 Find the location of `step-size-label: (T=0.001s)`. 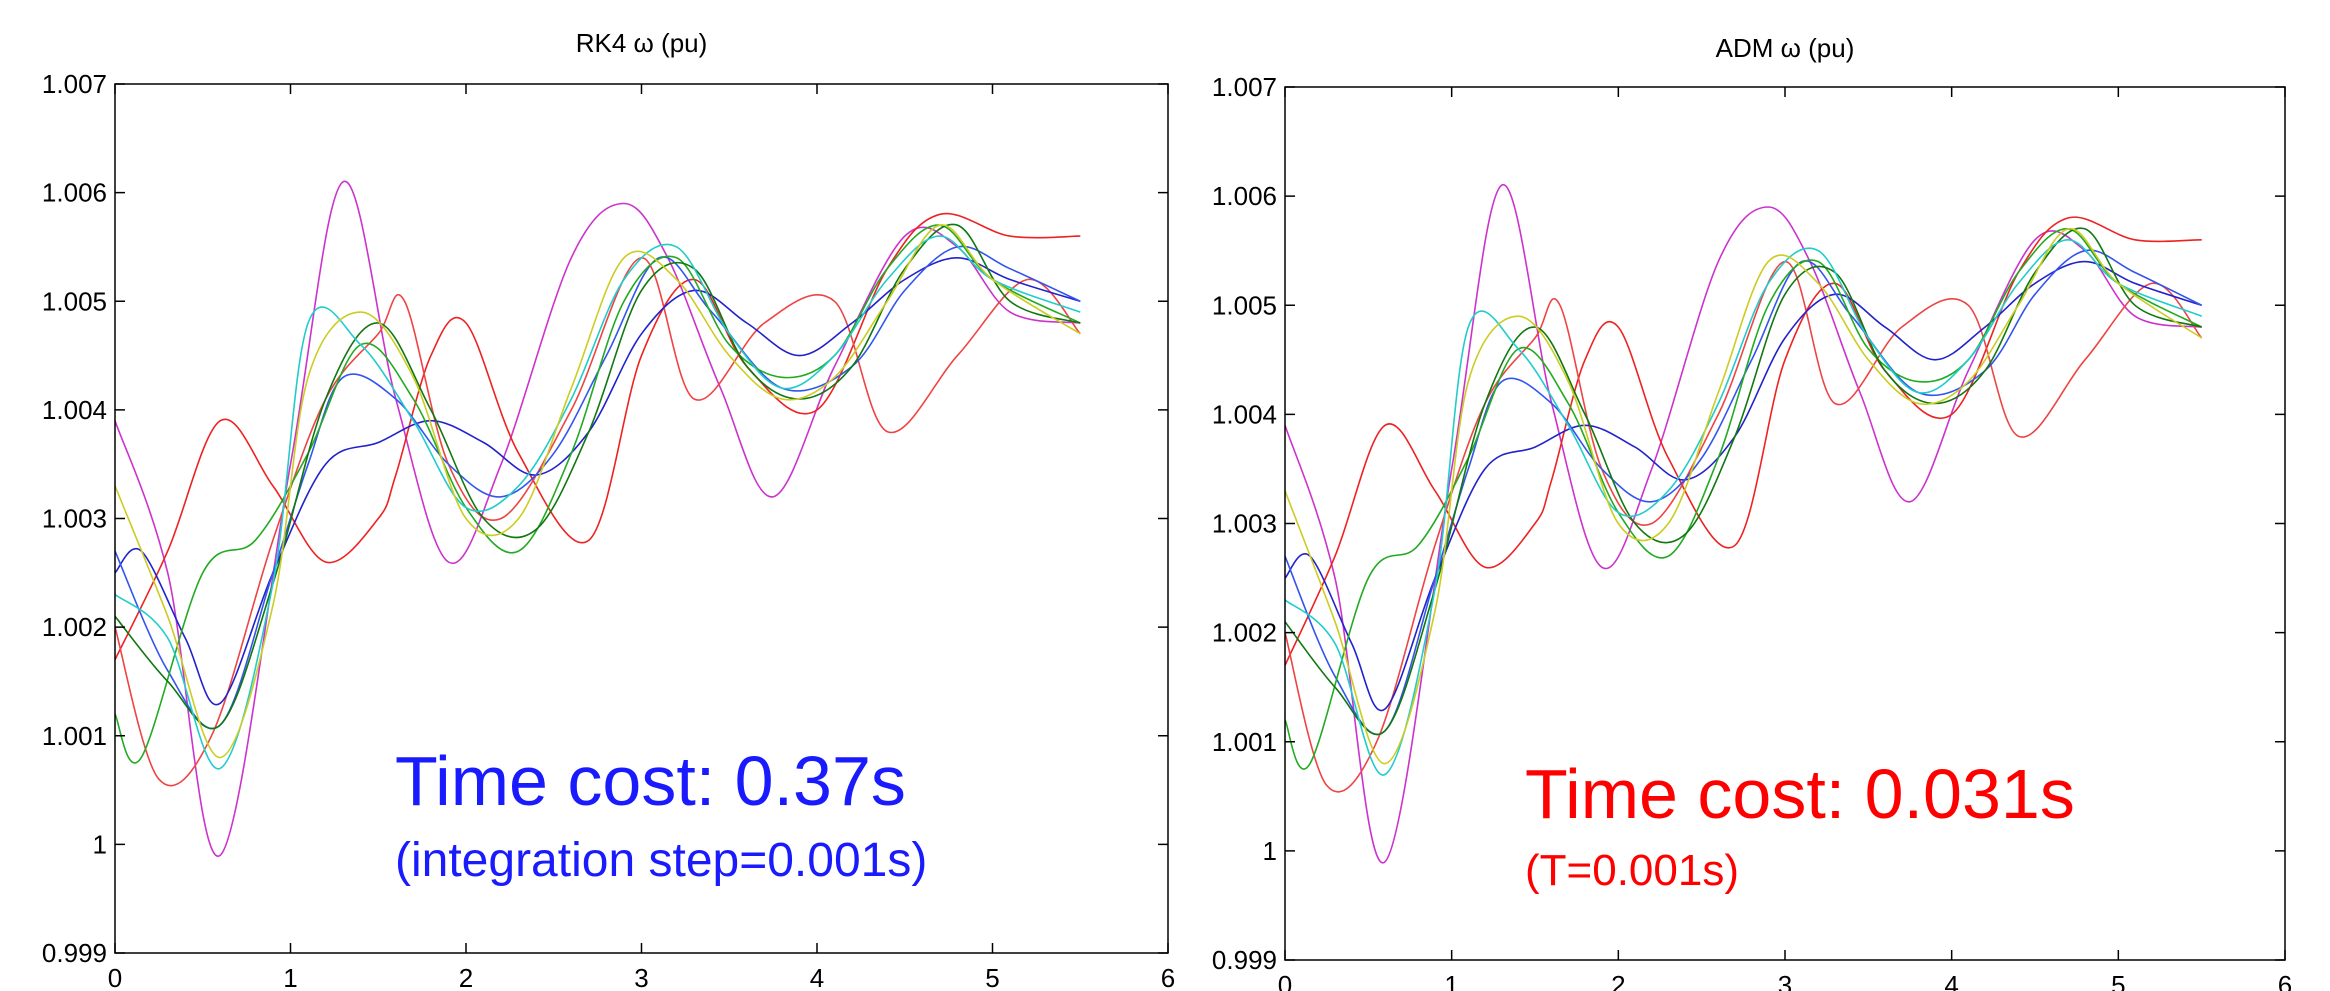

step-size-label: (T=0.001s) is located at coordinates (1632, 870).